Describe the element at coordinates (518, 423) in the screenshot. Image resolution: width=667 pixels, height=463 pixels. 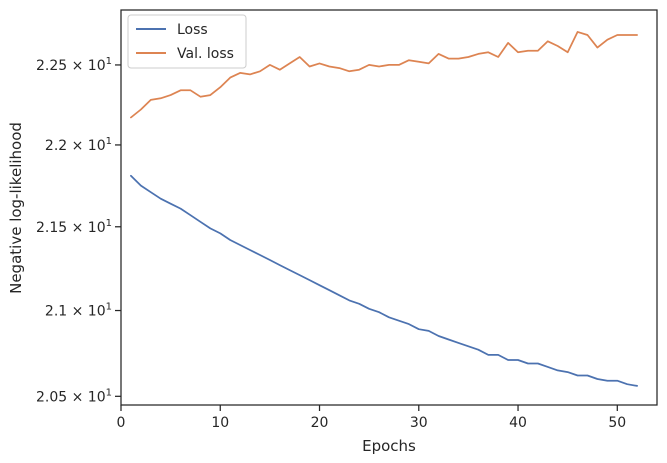
I see `x-tick-label: 40` at that location.